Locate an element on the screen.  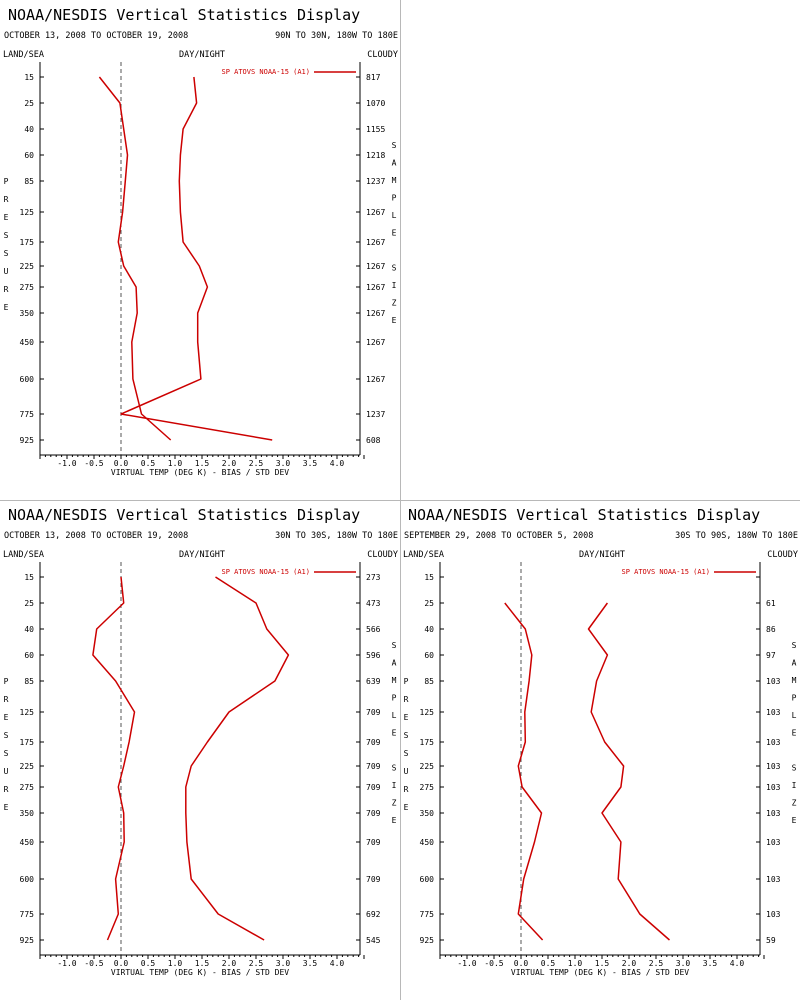
sample-size-label: 1070 is located at coordinates (375, 103).